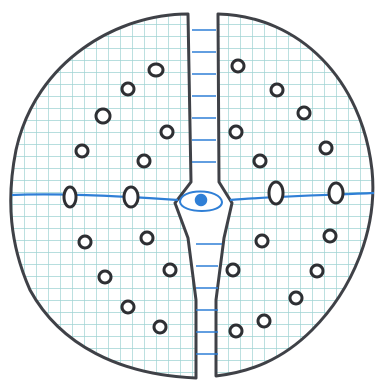  Describe the element at coordinates (302, 196) in the screenshot. I see `axis-line-right` at that location.